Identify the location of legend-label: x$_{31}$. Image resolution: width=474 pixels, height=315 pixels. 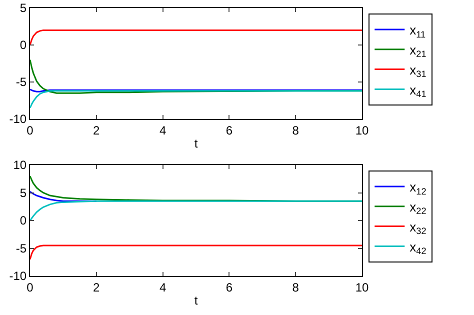
(418, 71).